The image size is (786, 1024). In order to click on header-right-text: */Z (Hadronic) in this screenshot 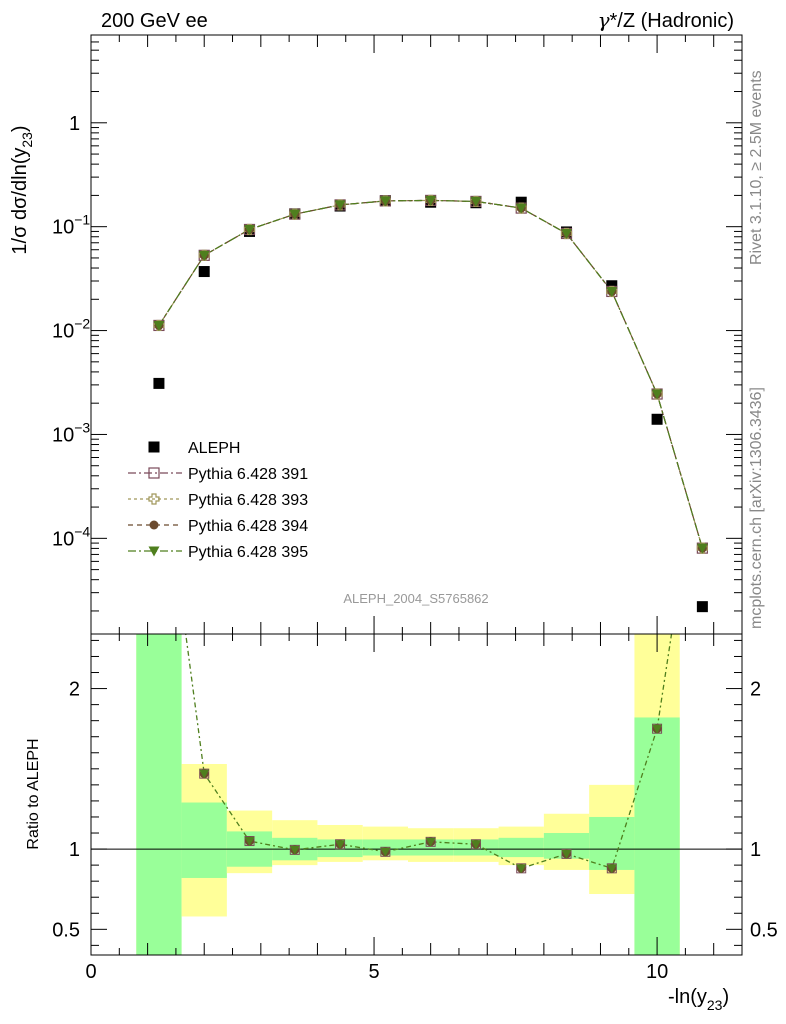, I will do `click(672, 21)`.